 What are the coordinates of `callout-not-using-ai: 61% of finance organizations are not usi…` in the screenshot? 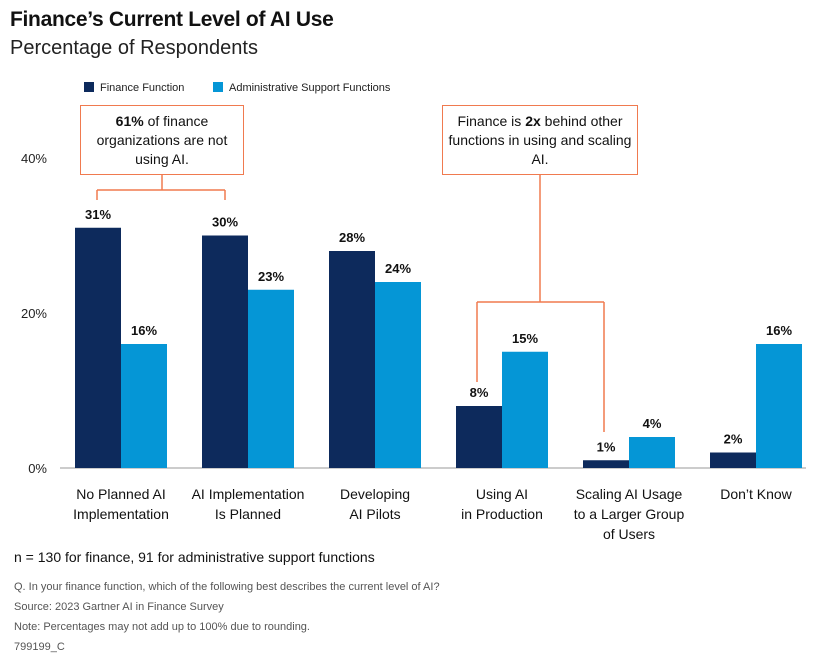 It's located at (162, 140).